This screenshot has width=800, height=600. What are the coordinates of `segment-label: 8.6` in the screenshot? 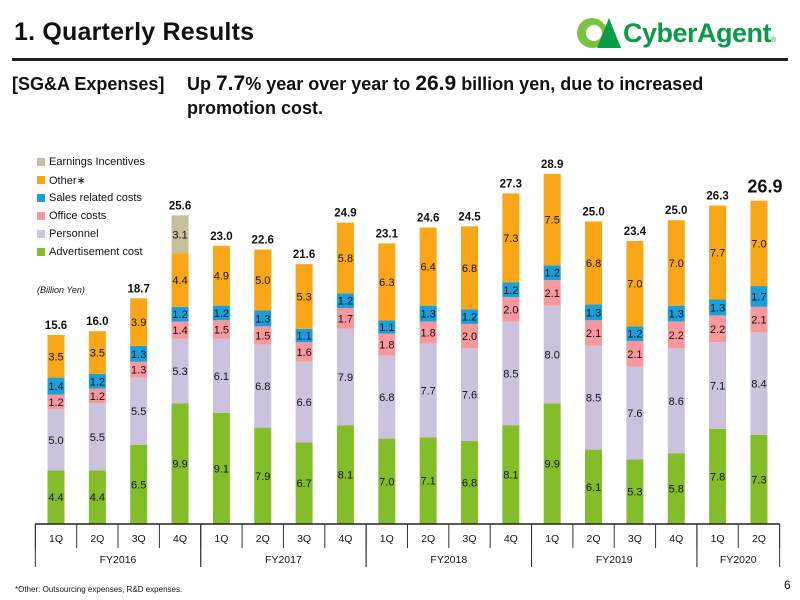 It's located at (676, 402).